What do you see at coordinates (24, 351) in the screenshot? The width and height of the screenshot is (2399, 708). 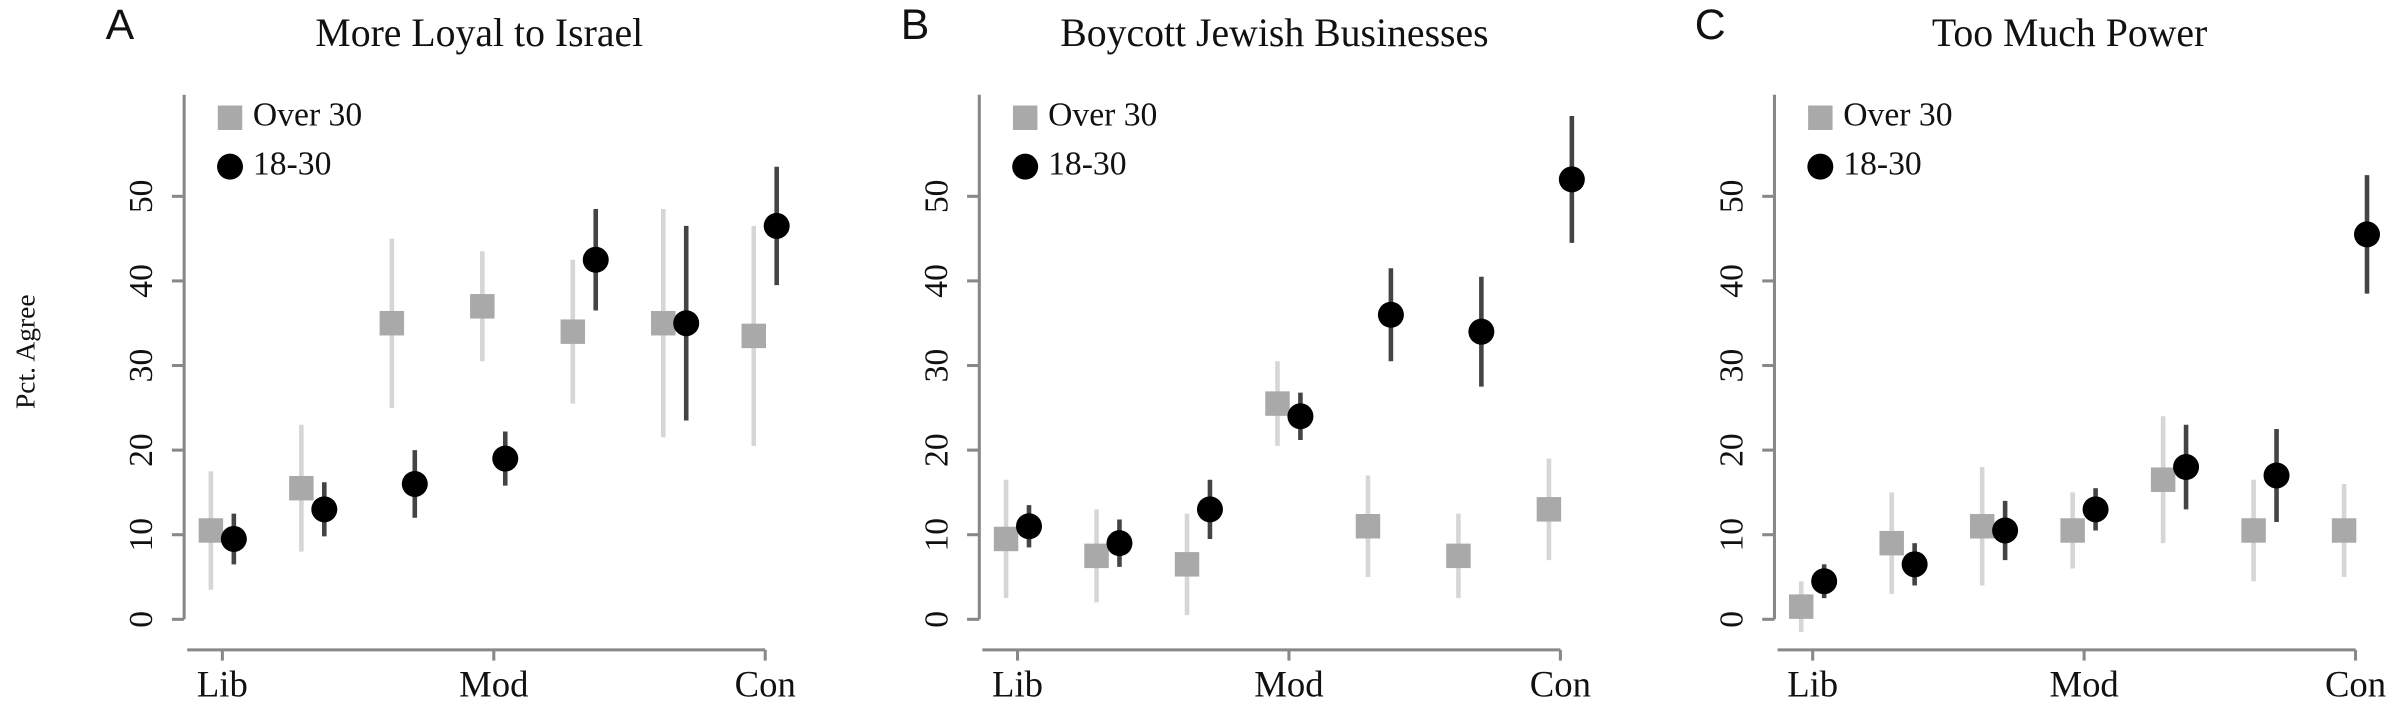 I see `y-axis-label: Pct. Agree` at bounding box center [24, 351].